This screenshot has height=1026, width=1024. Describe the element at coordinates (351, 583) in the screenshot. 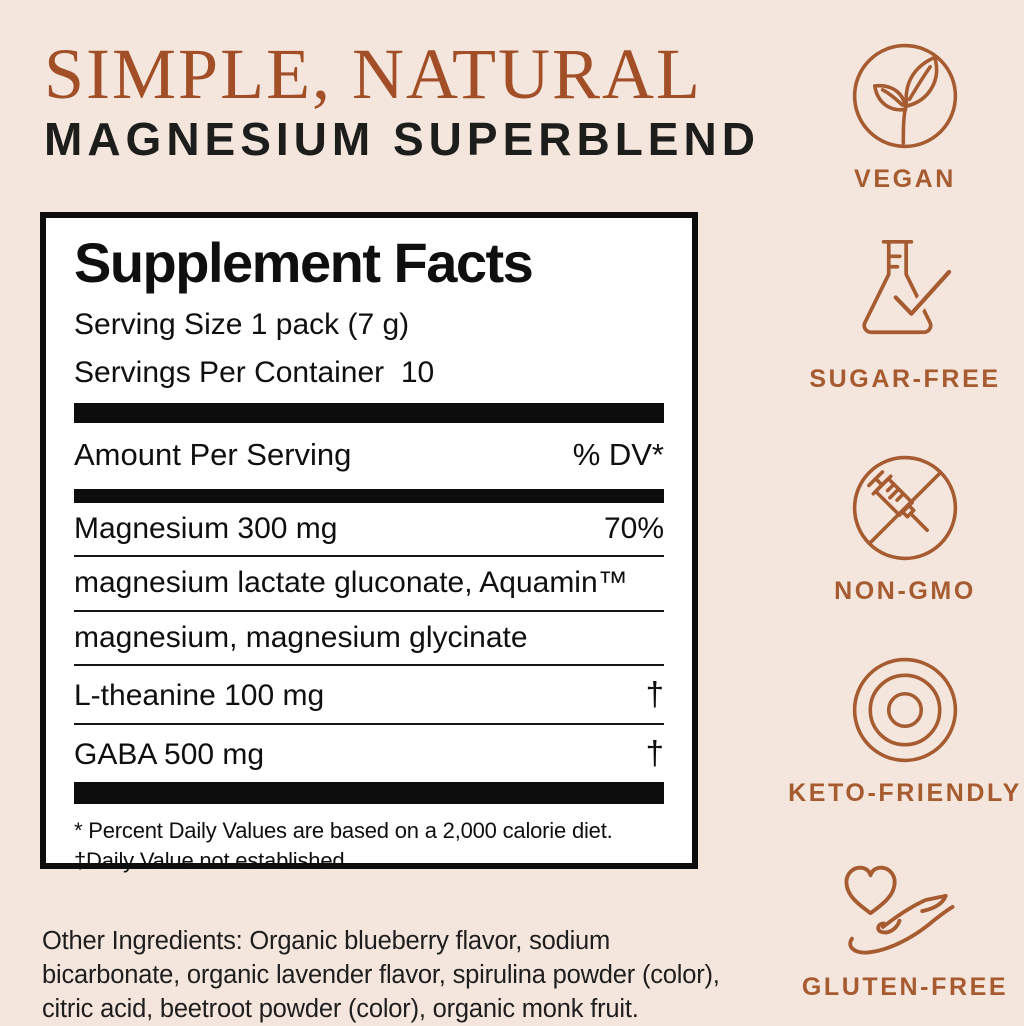

I see `nutrient-name: magnesium lactate gluconate, Aquamin™` at that location.